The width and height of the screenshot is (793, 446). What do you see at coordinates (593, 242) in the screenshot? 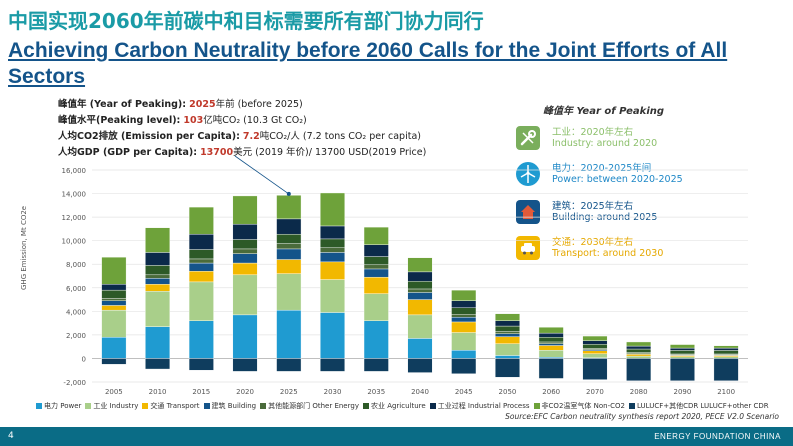
I see `peaking-item-cn: 交通：2030年左右` at bounding box center [593, 242].